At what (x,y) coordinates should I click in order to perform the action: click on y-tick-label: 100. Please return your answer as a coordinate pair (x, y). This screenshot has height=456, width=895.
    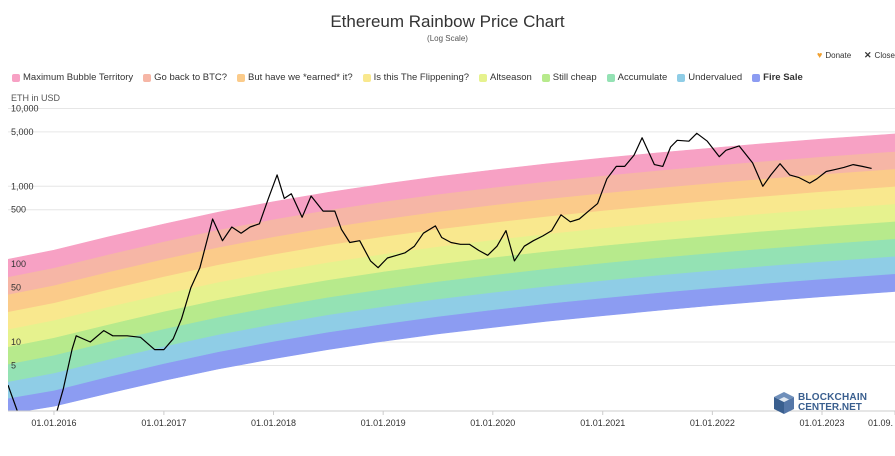
    Looking at the image, I should click on (18, 264).